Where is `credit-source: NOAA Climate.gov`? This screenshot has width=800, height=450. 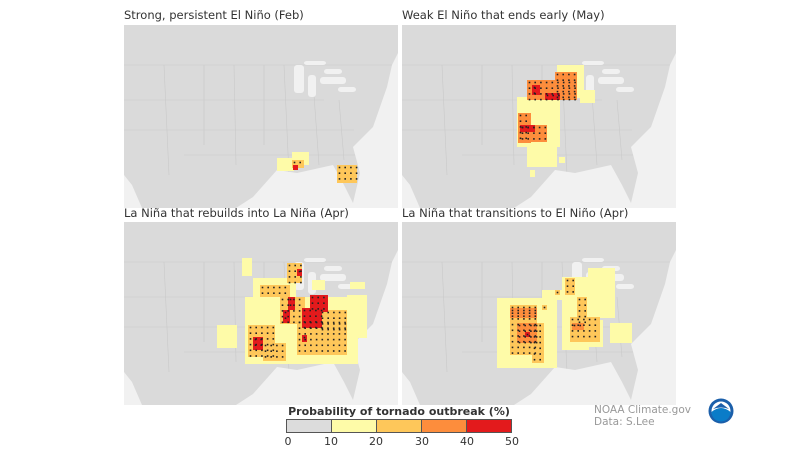 credit-source: NOAA Climate.gov is located at coordinates (642, 410).